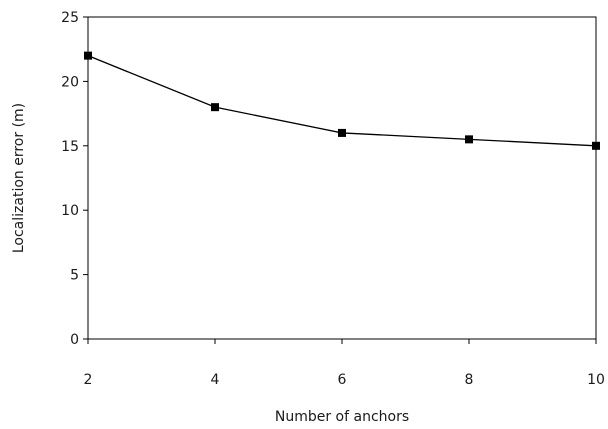 The width and height of the screenshot is (608, 429). Describe the element at coordinates (70, 147) in the screenshot. I see `y-tick-label: 15` at that location.